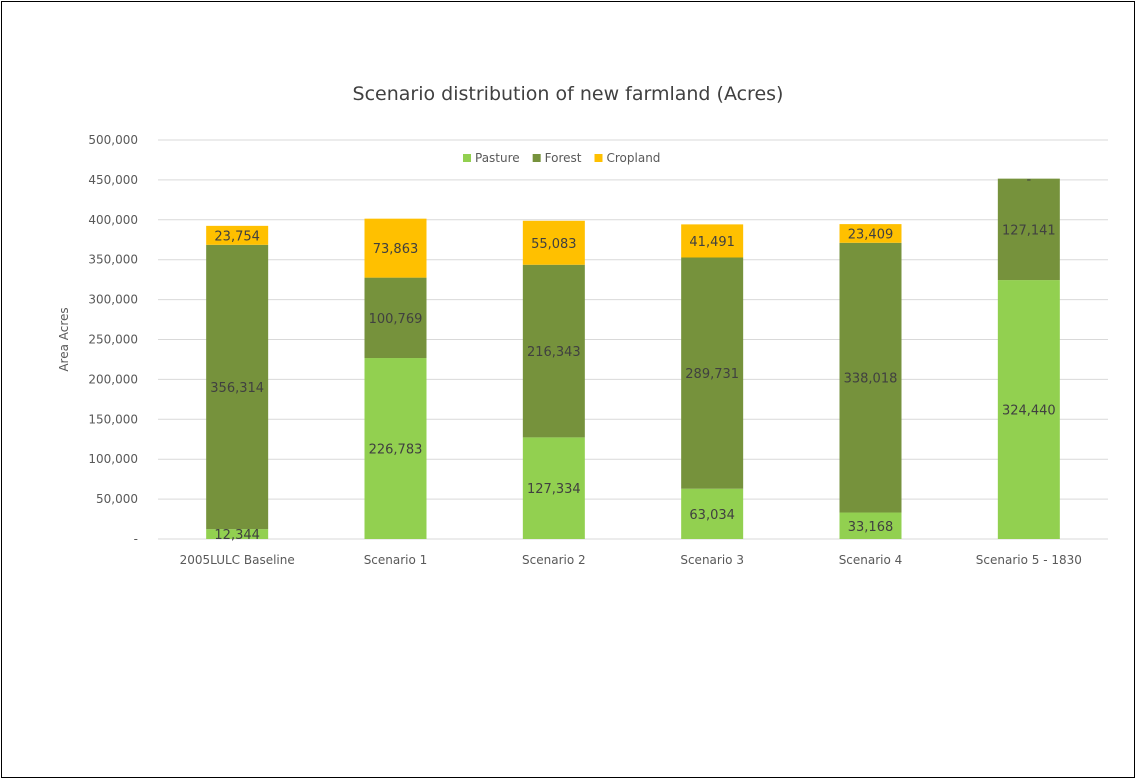 This screenshot has height=781, width=1138. I want to click on legend: Pasture Forest Cropland, so click(561, 158).